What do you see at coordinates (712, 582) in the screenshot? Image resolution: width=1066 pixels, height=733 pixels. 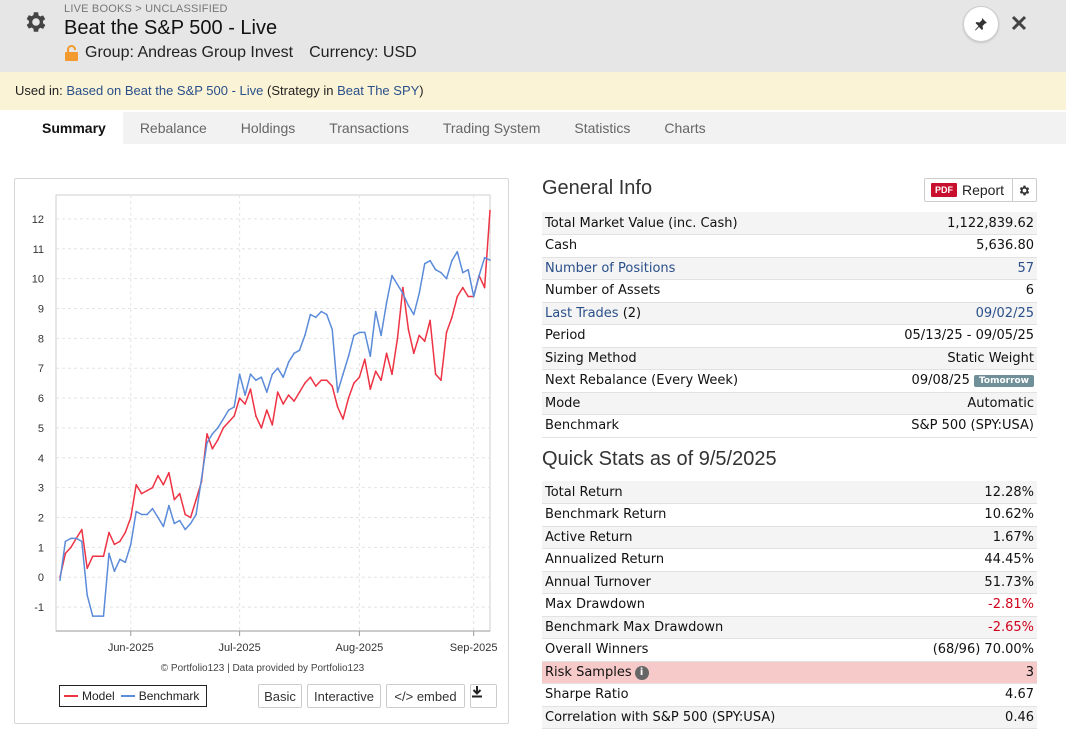 I see `row-label: Annual Turnover` at bounding box center [712, 582].